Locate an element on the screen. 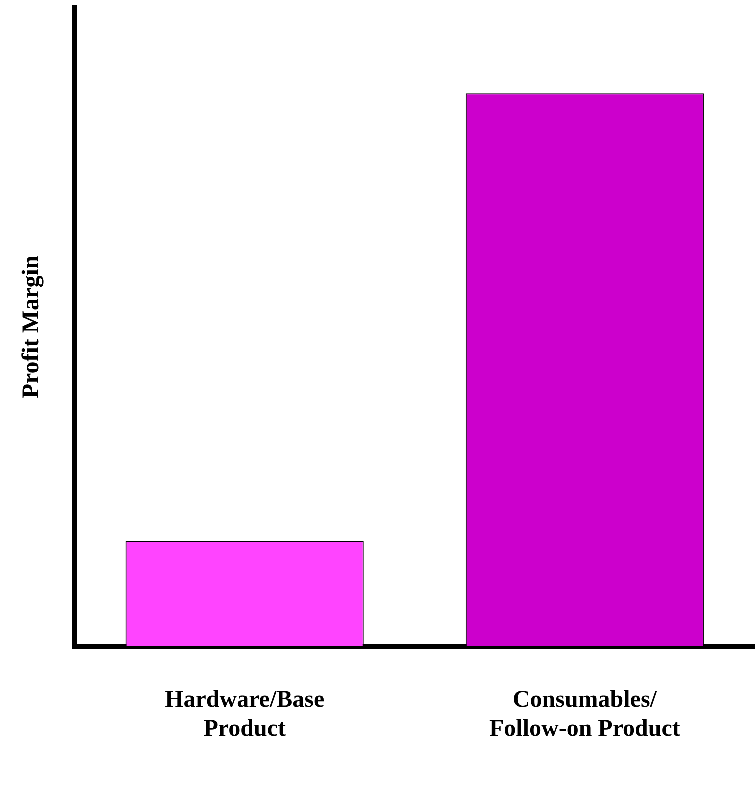 The width and height of the screenshot is (755, 794). y-axis-title: Profit Margin is located at coordinates (31, 327).